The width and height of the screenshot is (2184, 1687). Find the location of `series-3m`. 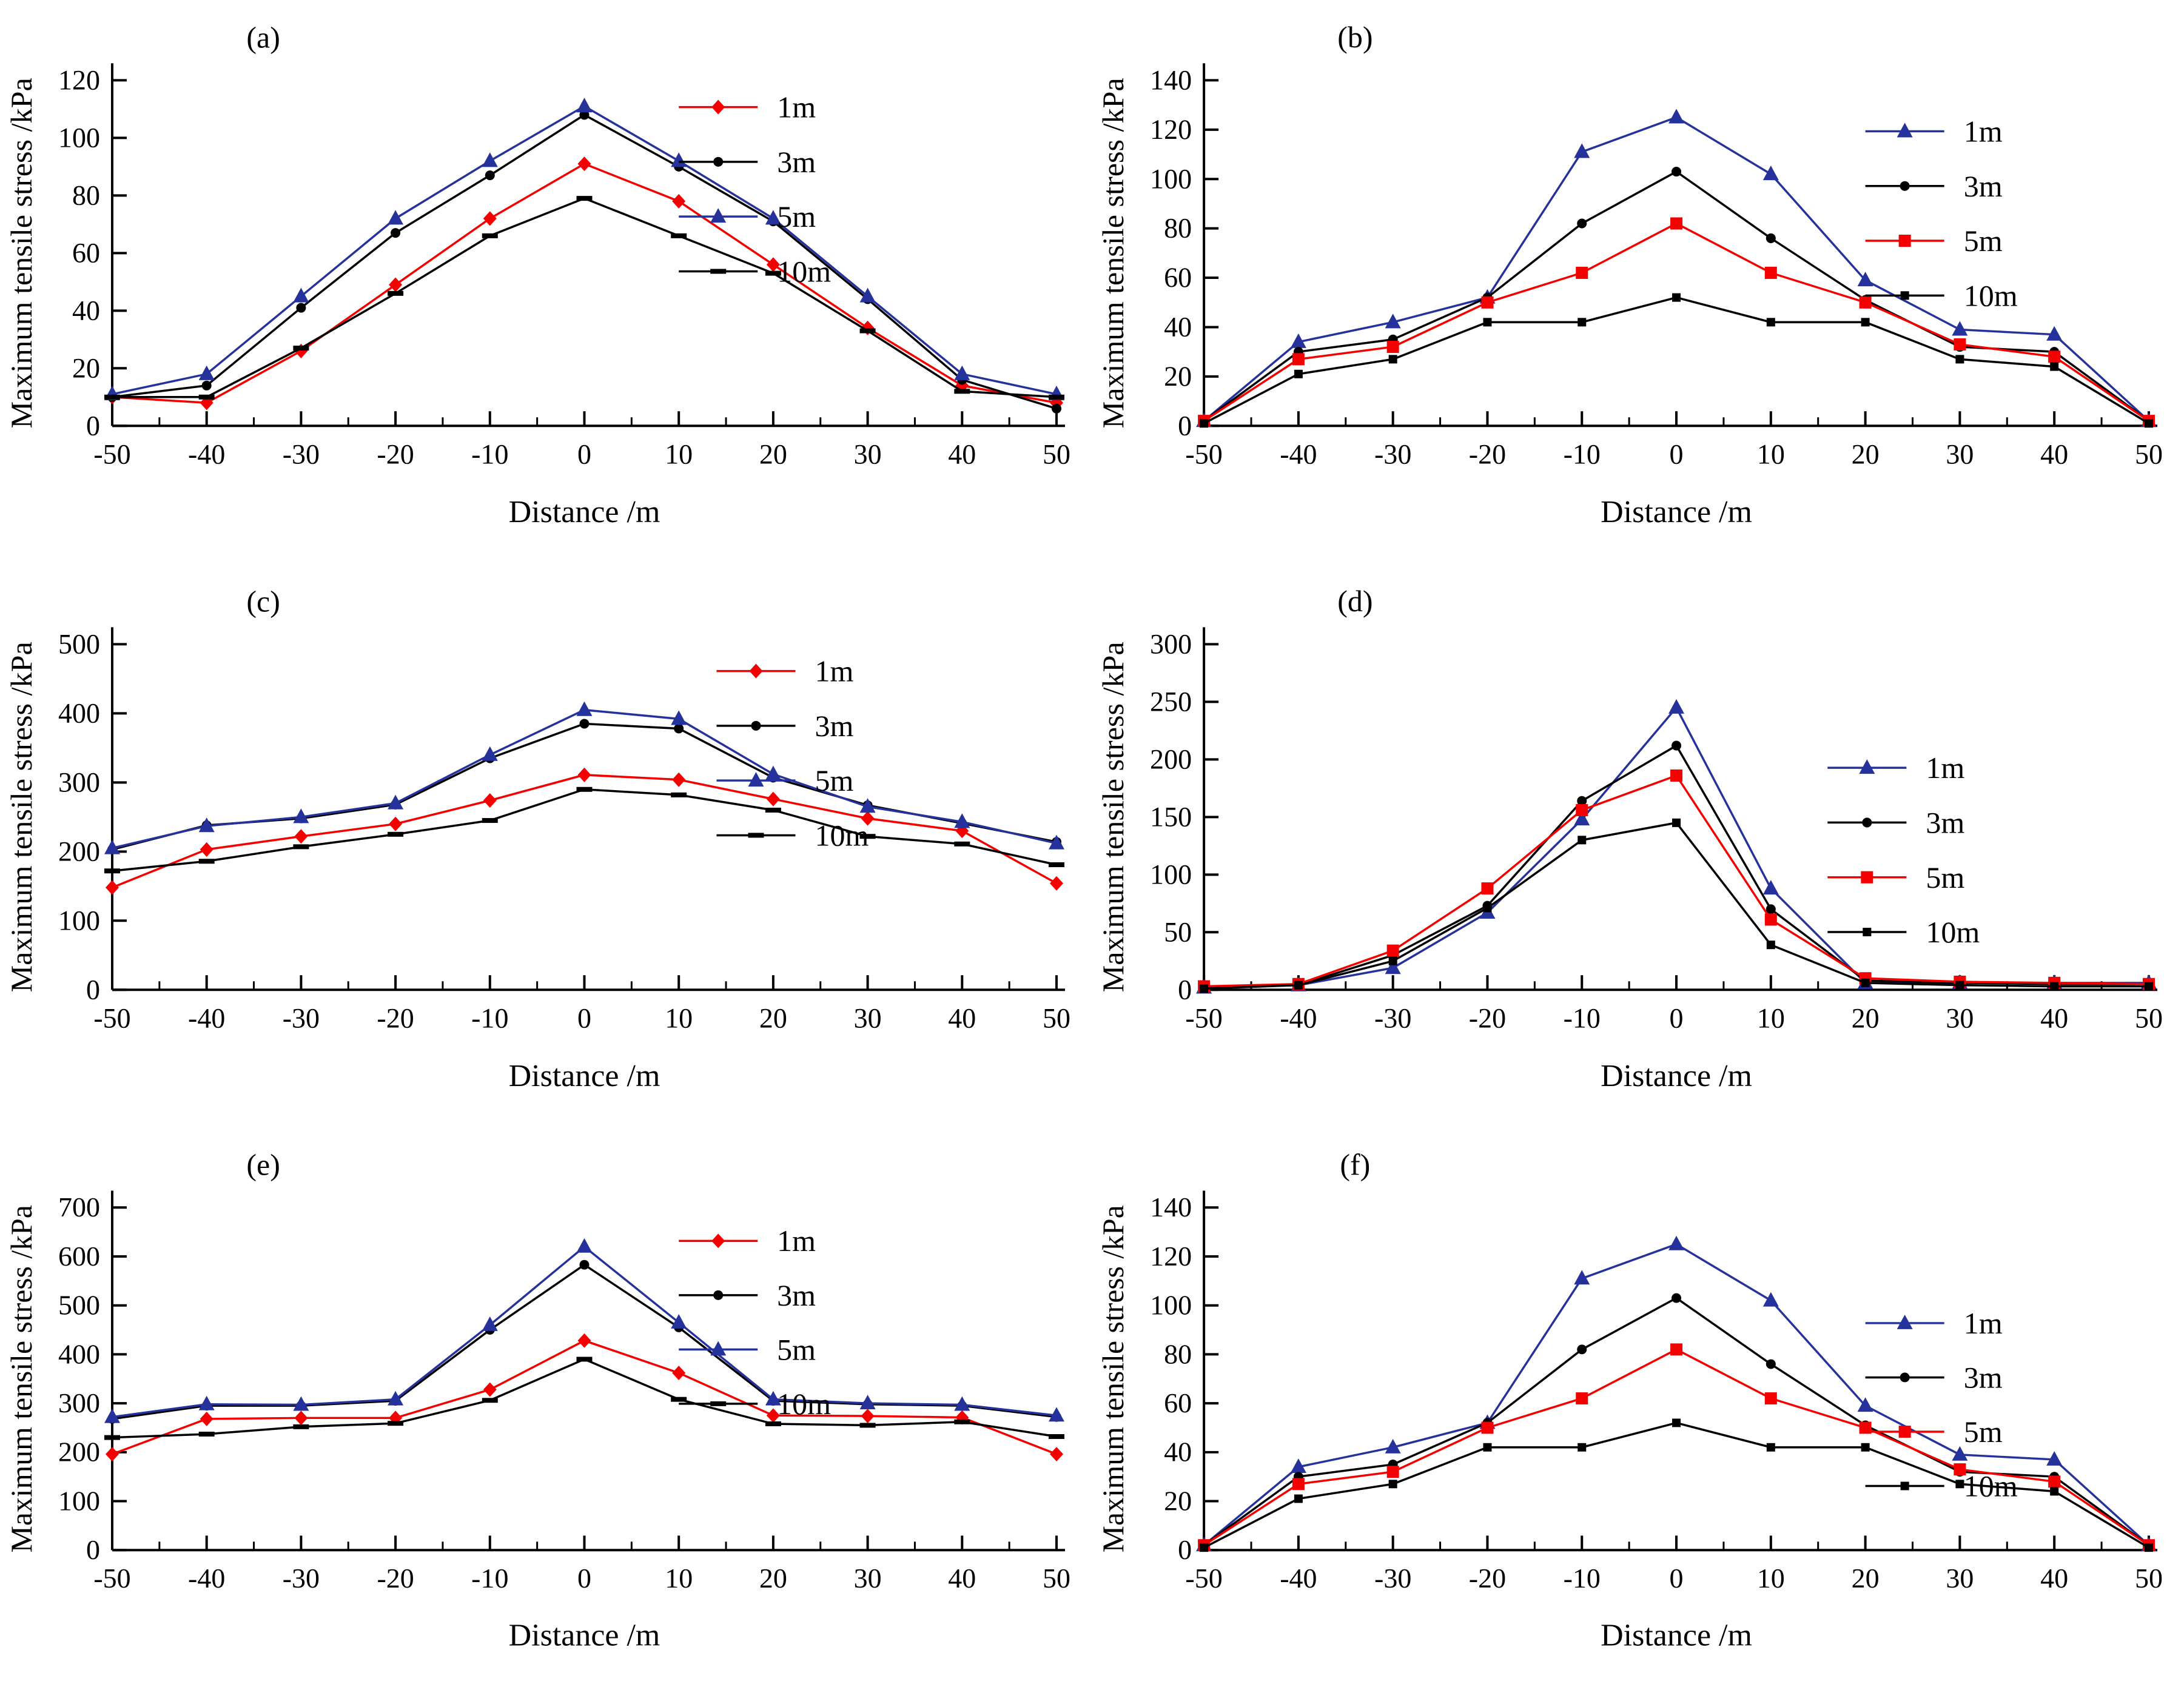

series-3m is located at coordinates (584, 262).